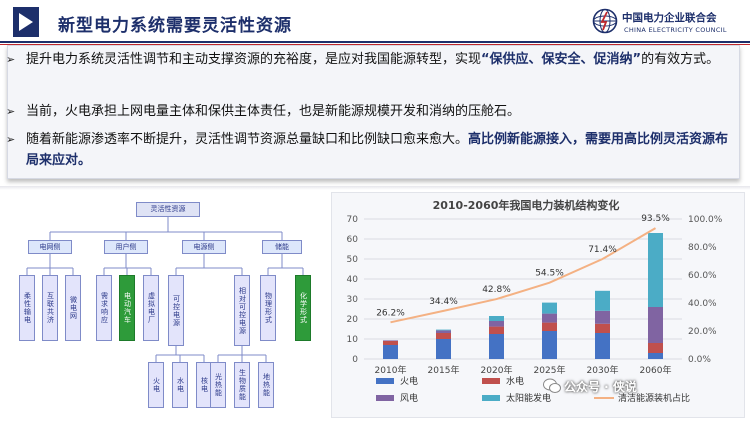  Describe the element at coordinates (409, 398) in the screenshot. I see `legend-label: 风电` at that location.